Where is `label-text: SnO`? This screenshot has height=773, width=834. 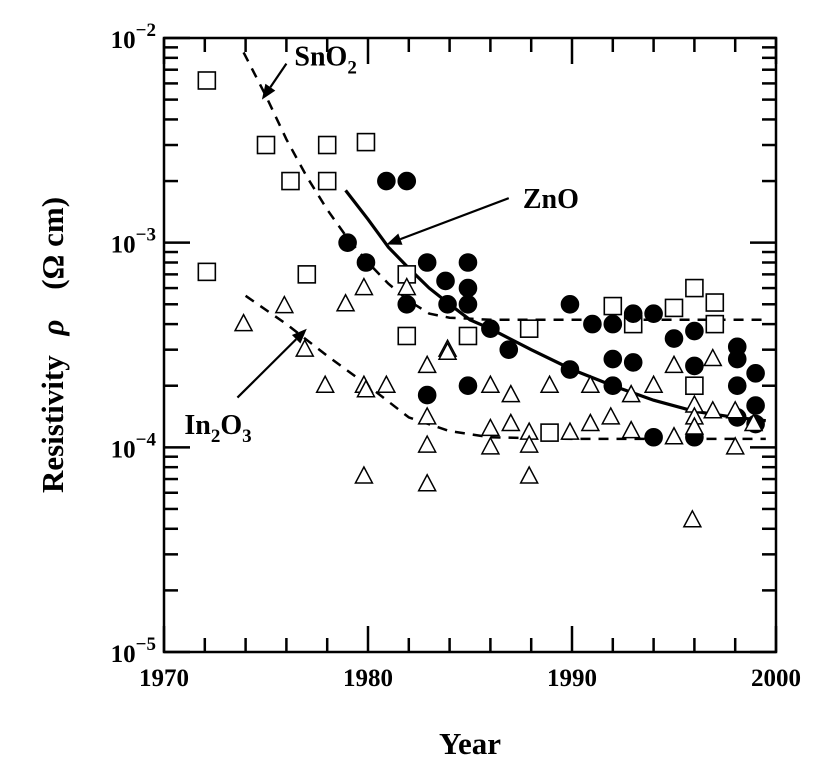
label-text: SnO is located at coordinates (320, 57).